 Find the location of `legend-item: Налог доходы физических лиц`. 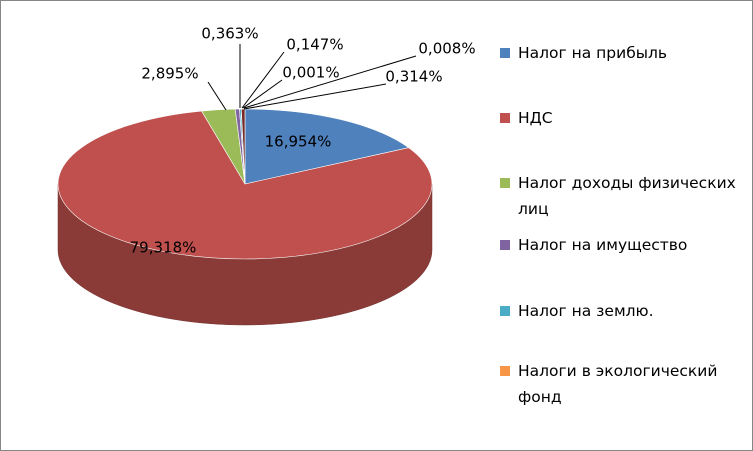

legend-item: Налог доходы физических лиц is located at coordinates (620, 196).